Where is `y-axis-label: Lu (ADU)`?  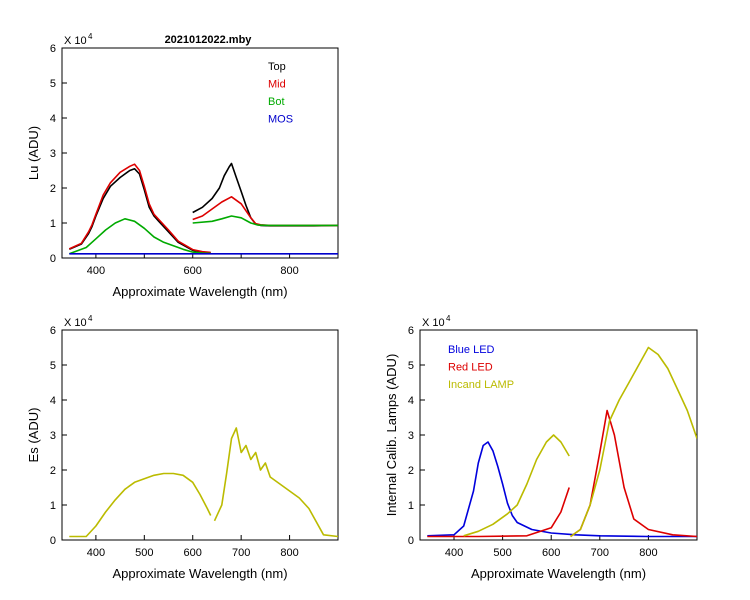
y-axis-label: Lu (ADU) is located at coordinates (33, 153).